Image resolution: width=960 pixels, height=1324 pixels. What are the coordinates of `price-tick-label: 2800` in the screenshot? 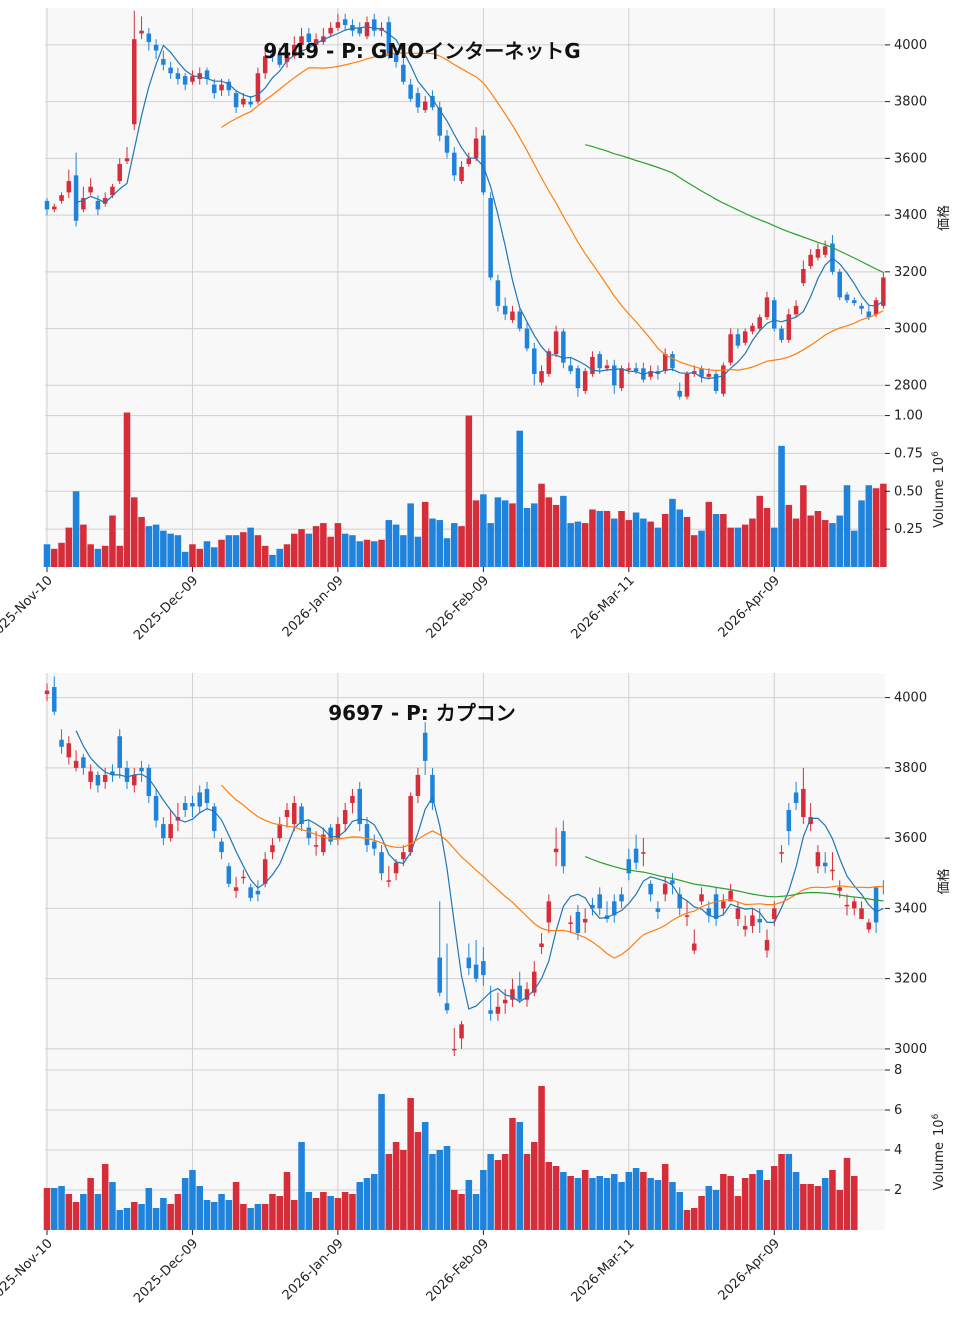 It's located at (910, 385).